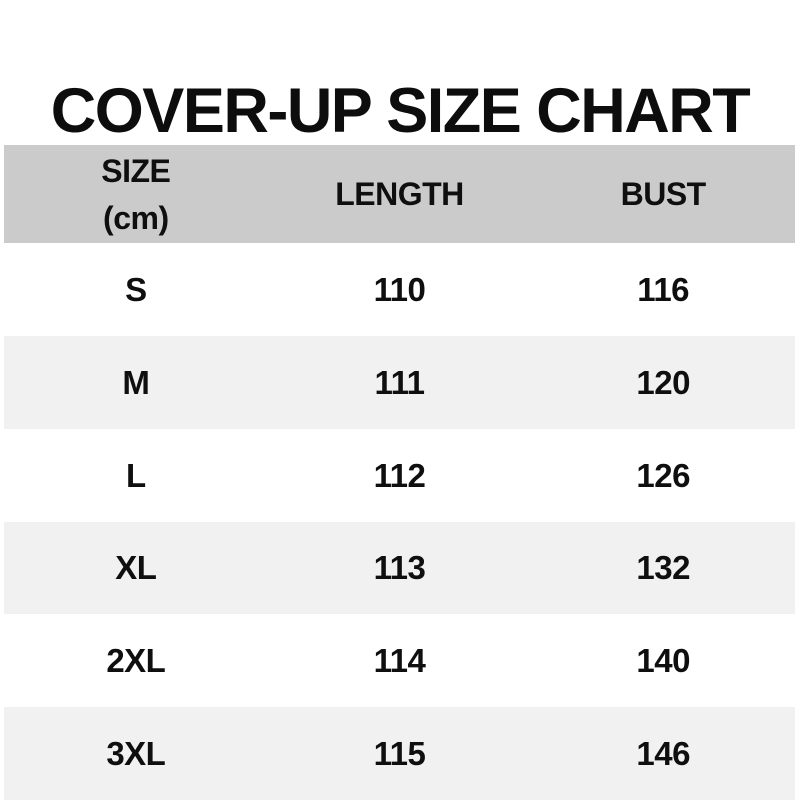 Image resolution: width=800 pixels, height=800 pixels. What do you see at coordinates (663, 475) in the screenshot?
I see `bust-value: 126` at bounding box center [663, 475].